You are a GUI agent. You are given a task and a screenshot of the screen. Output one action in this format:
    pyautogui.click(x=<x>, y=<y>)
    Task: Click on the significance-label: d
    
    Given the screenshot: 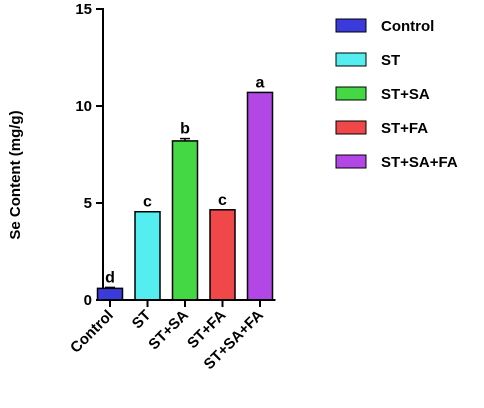 What is the action you would take?
    pyautogui.click(x=110, y=277)
    